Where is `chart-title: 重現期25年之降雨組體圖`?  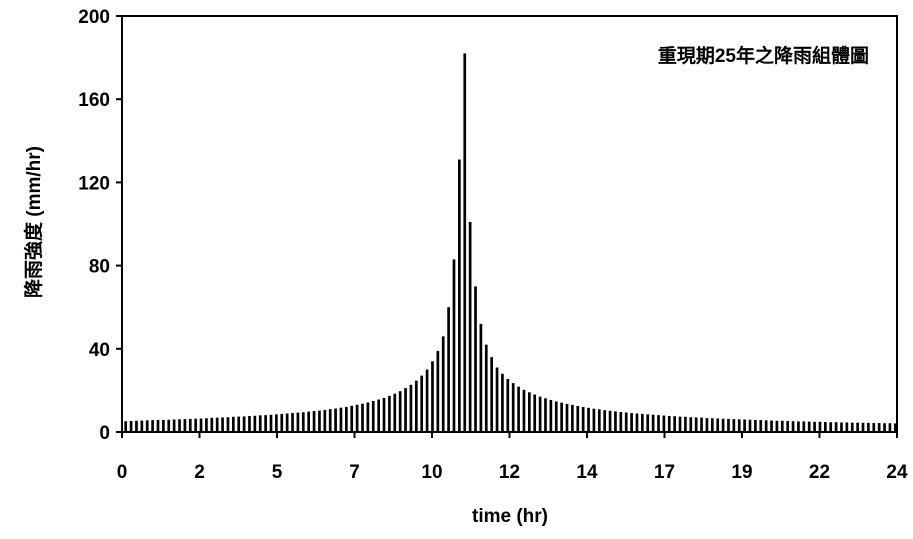
chart-title: 重現期25年之降雨組體圖 is located at coordinates (763, 55).